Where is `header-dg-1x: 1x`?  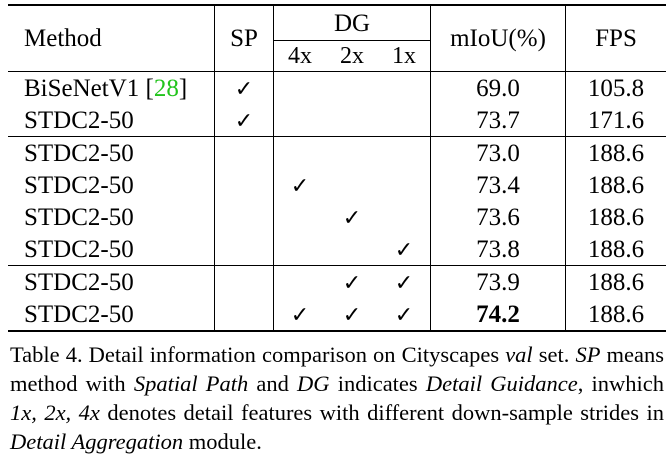
header-dg-1x: 1x is located at coordinates (404, 56).